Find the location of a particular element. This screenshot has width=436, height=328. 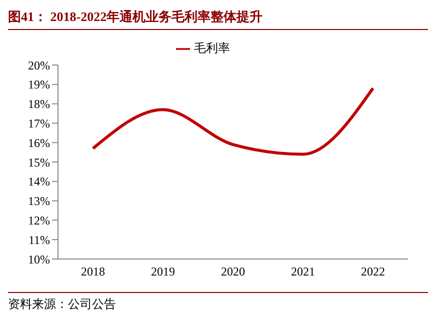

x-tick-label: 2018 is located at coordinates (93, 271).